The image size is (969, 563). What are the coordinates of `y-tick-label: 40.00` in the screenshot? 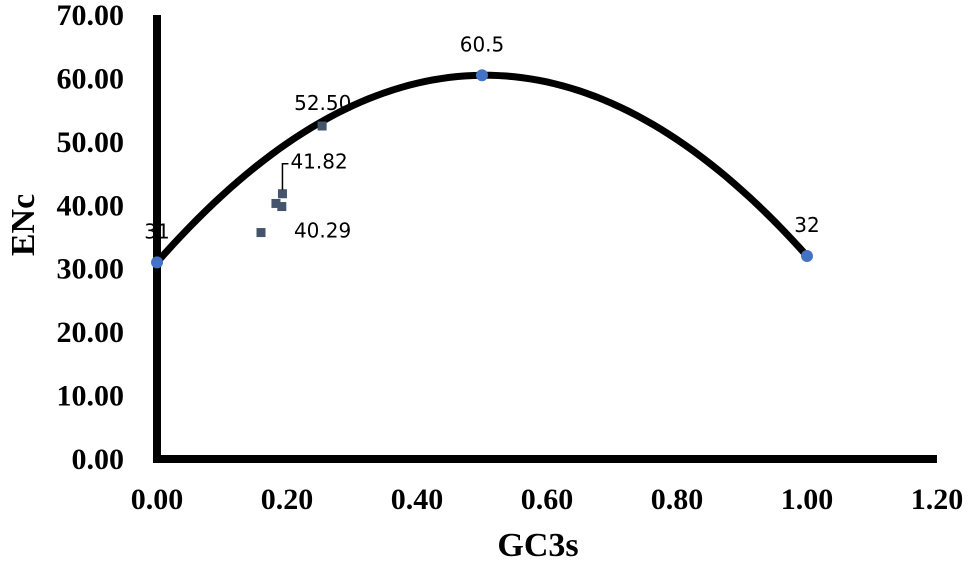 It's located at (91, 205).